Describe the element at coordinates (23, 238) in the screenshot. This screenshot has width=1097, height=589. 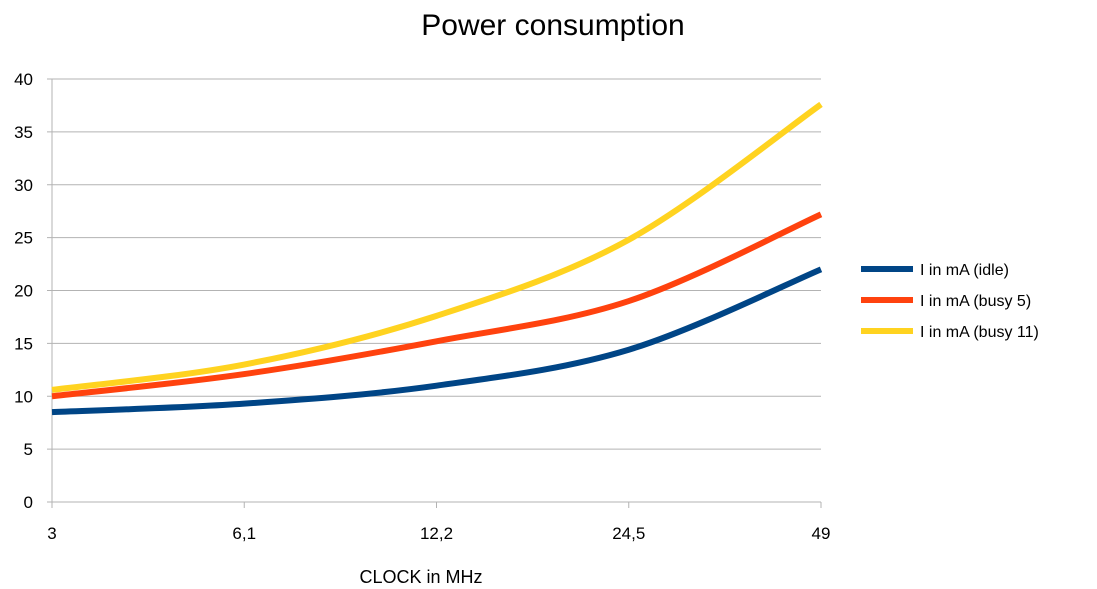
I see `y-tick-label-5: 25` at that location.